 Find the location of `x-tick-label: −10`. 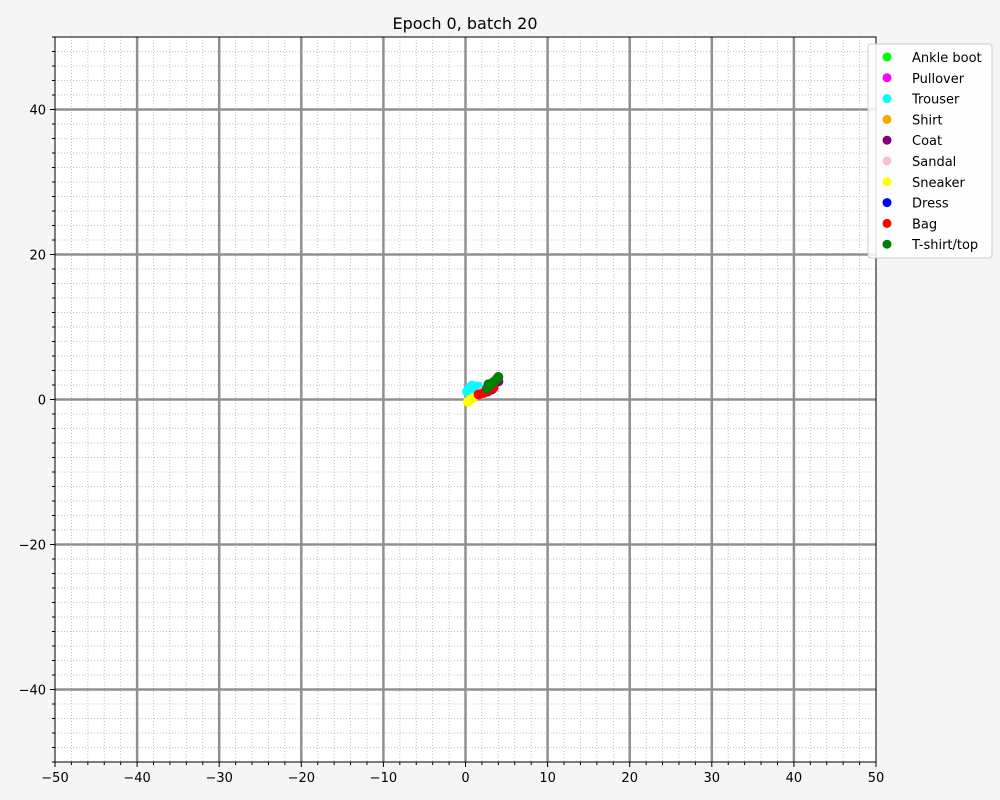

x-tick-label: −10 is located at coordinates (383, 778).